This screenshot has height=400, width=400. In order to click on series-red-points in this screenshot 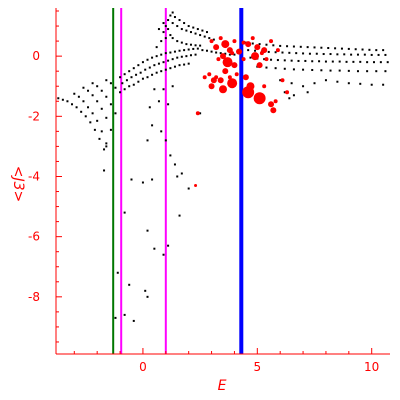, I will do `click(242, 112)`.